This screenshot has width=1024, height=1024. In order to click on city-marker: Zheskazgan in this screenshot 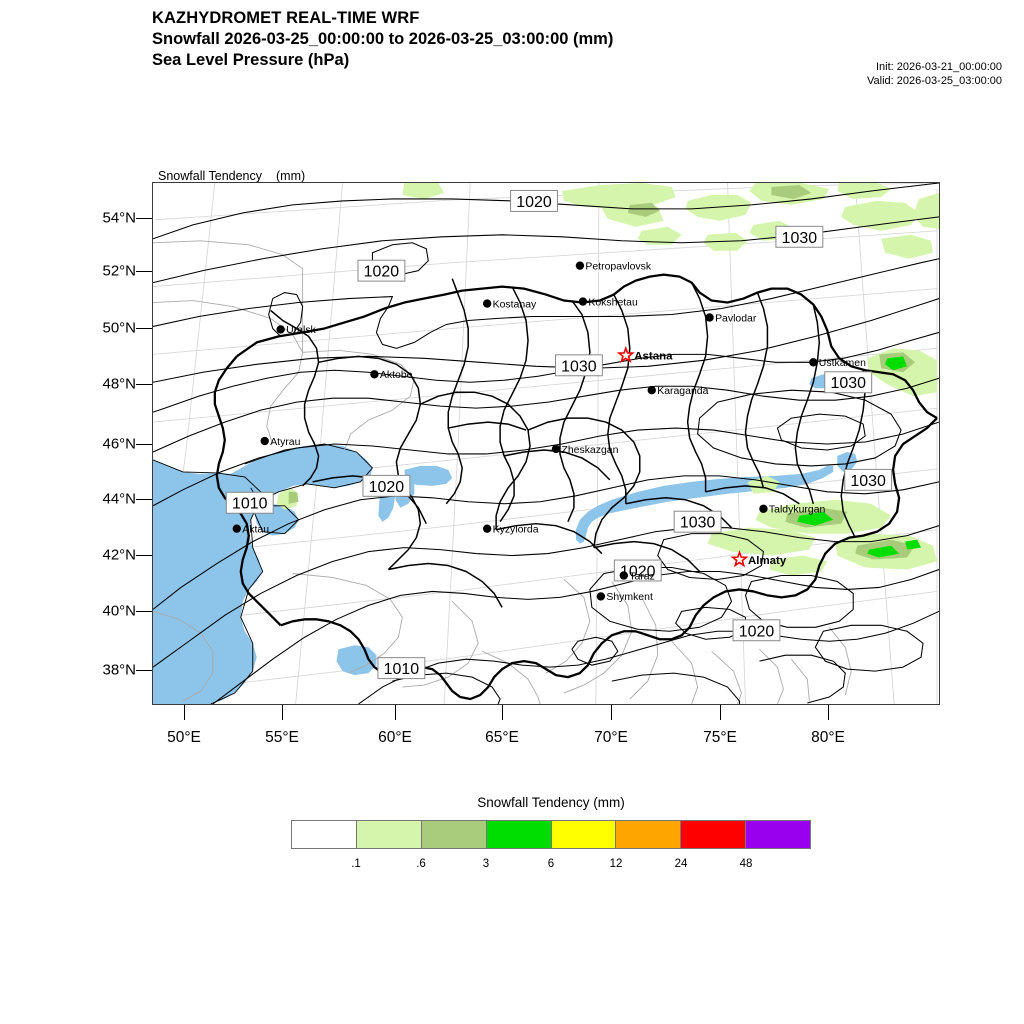, I will do `click(585, 450)`.